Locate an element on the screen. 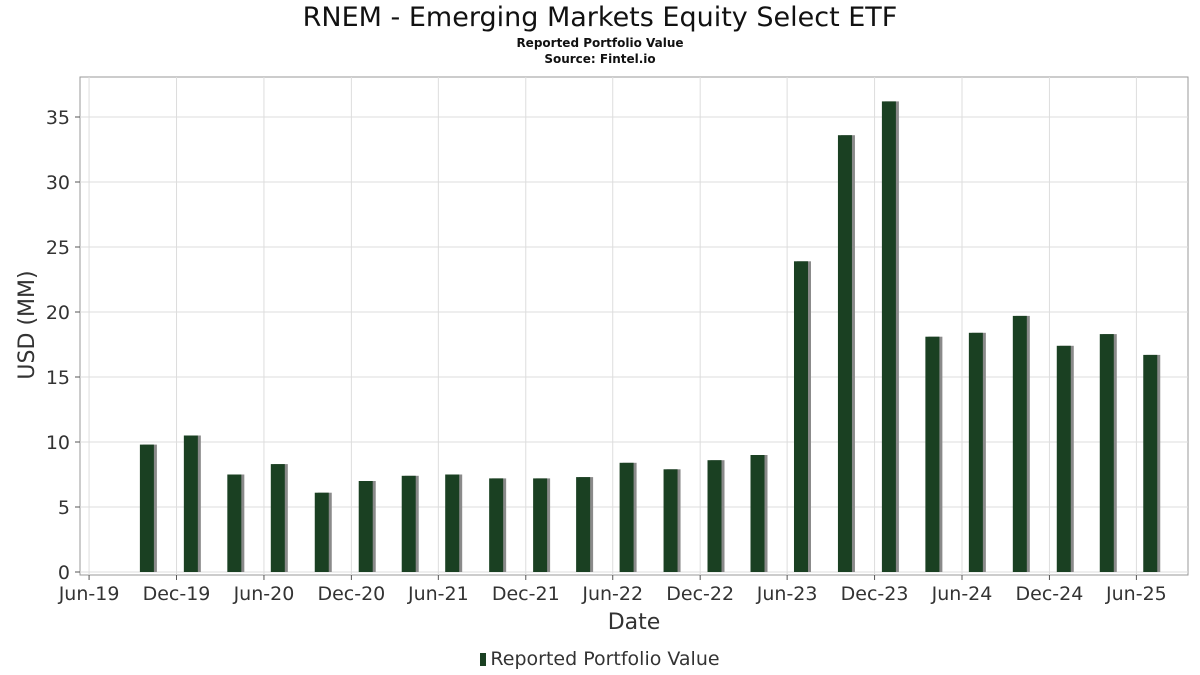 The height and width of the screenshot is (675, 1200). y-tick-label: 10 is located at coordinates (58, 443).